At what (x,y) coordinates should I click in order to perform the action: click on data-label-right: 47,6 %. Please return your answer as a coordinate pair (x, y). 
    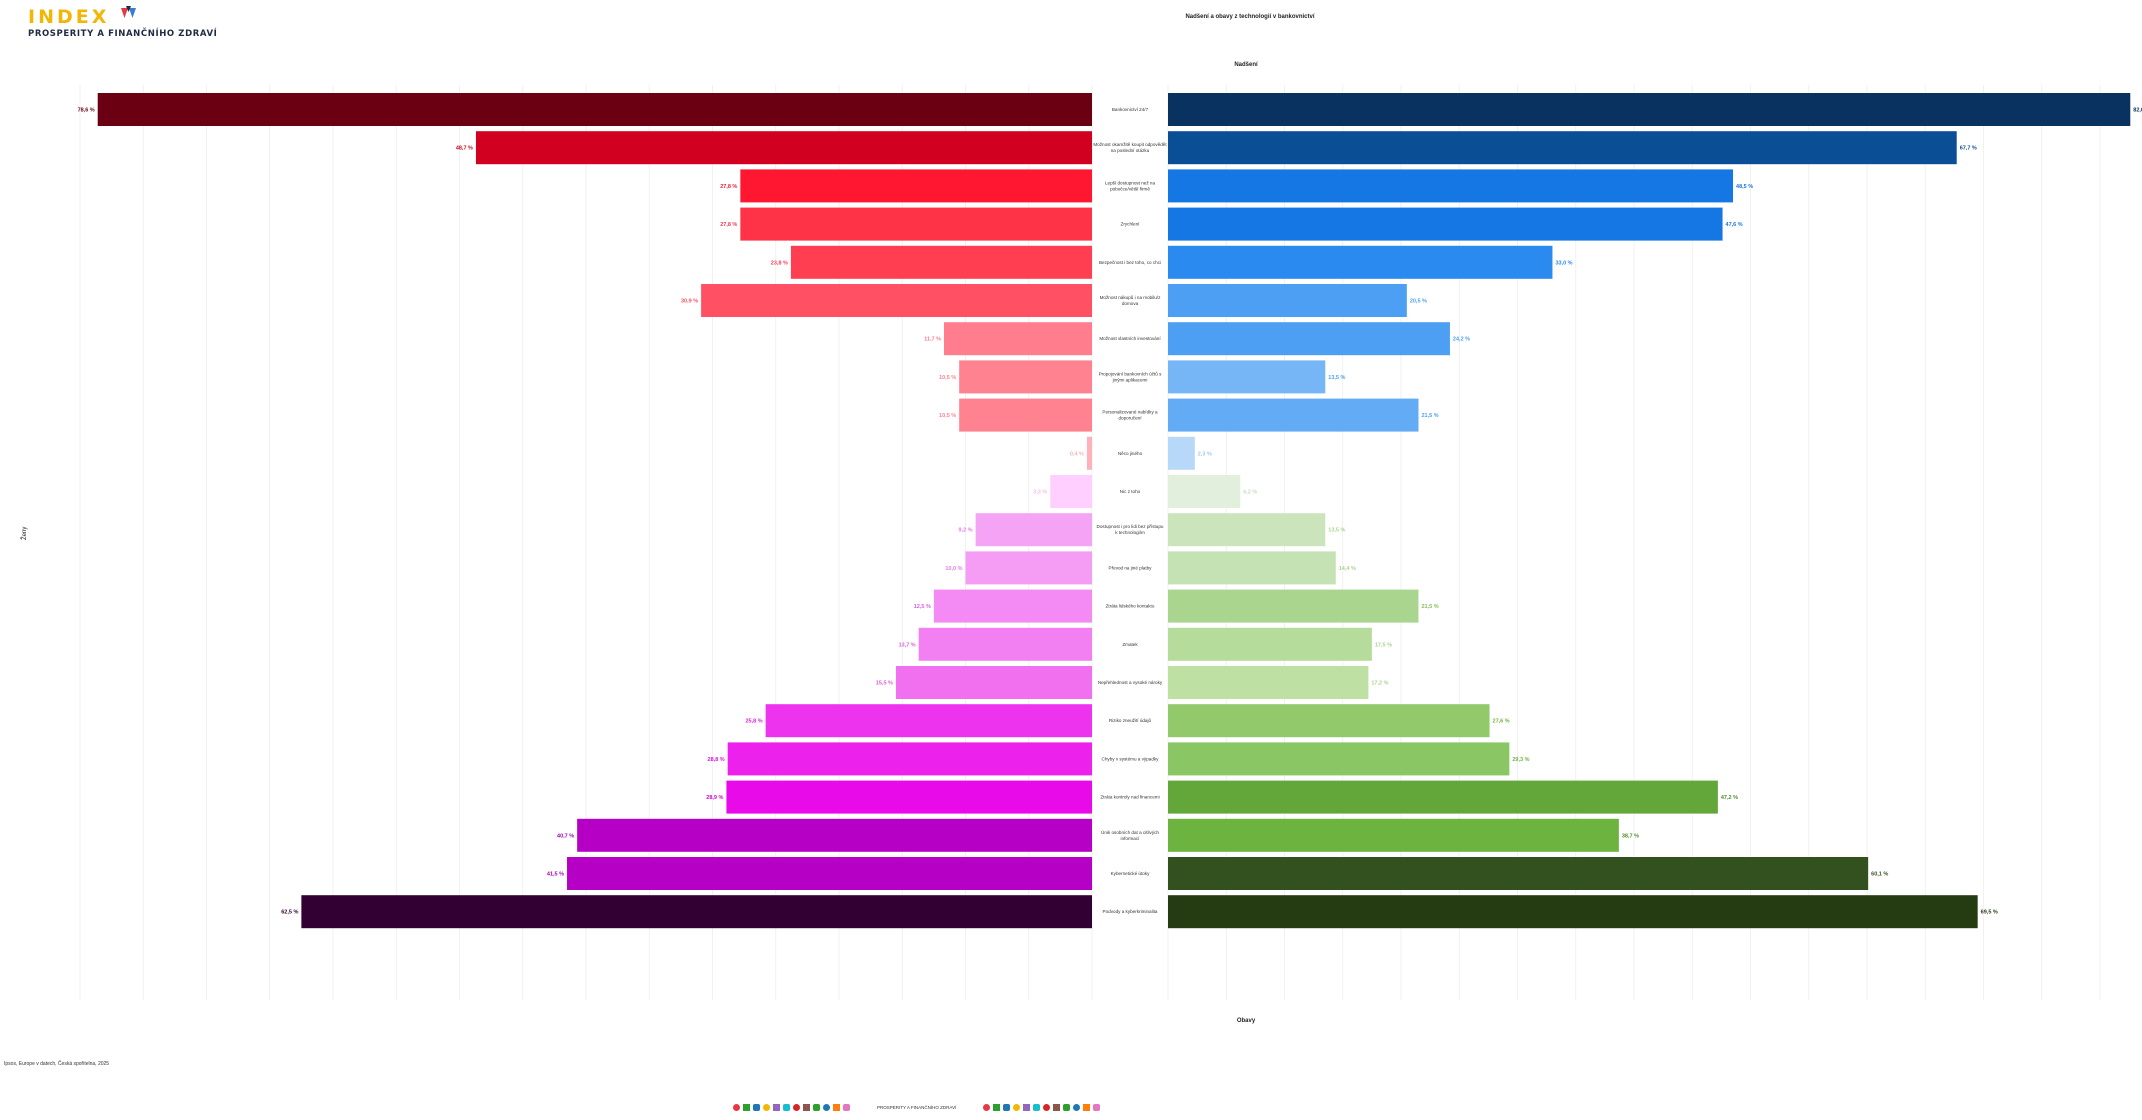
    Looking at the image, I should click on (1734, 225).